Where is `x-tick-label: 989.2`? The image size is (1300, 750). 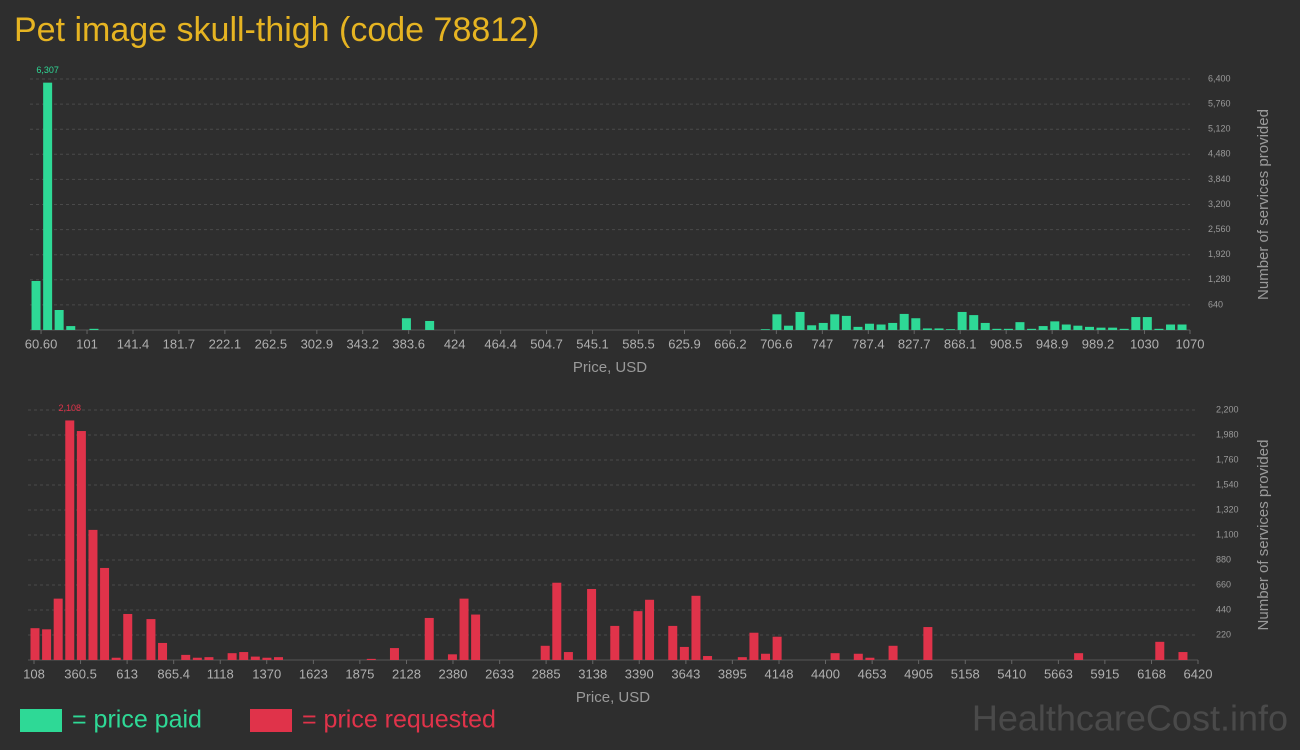
x-tick-label: 989.2 is located at coordinates (1098, 343).